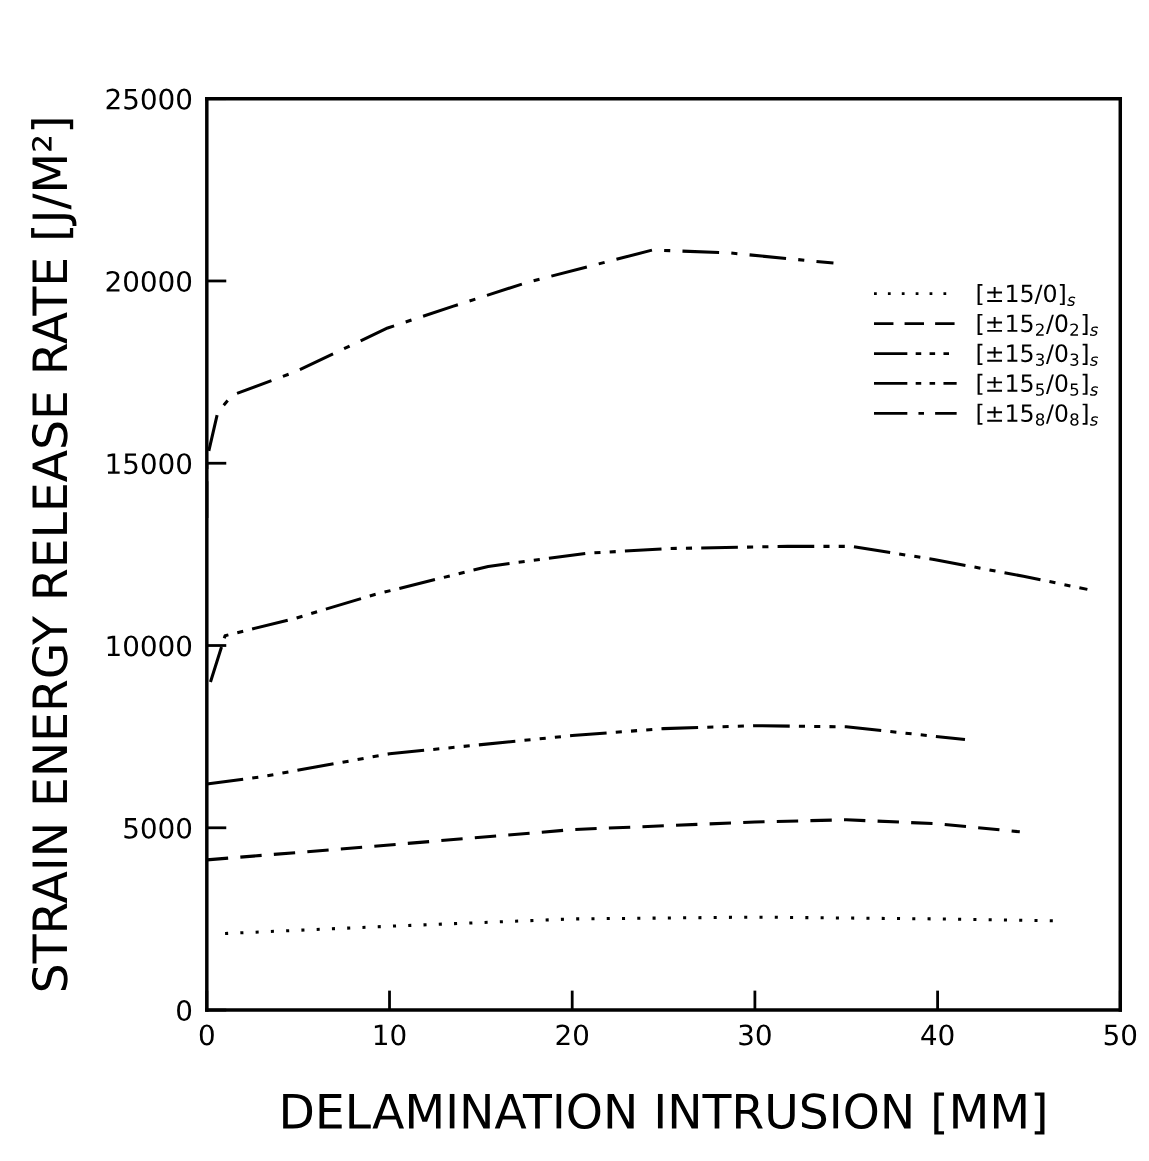 This screenshot has width=1149, height=1161. What do you see at coordinates (54, 555) in the screenshot?
I see `y-axis-title: STRAIN ENERGY RELEASE RATE [J/M²]` at bounding box center [54, 555].